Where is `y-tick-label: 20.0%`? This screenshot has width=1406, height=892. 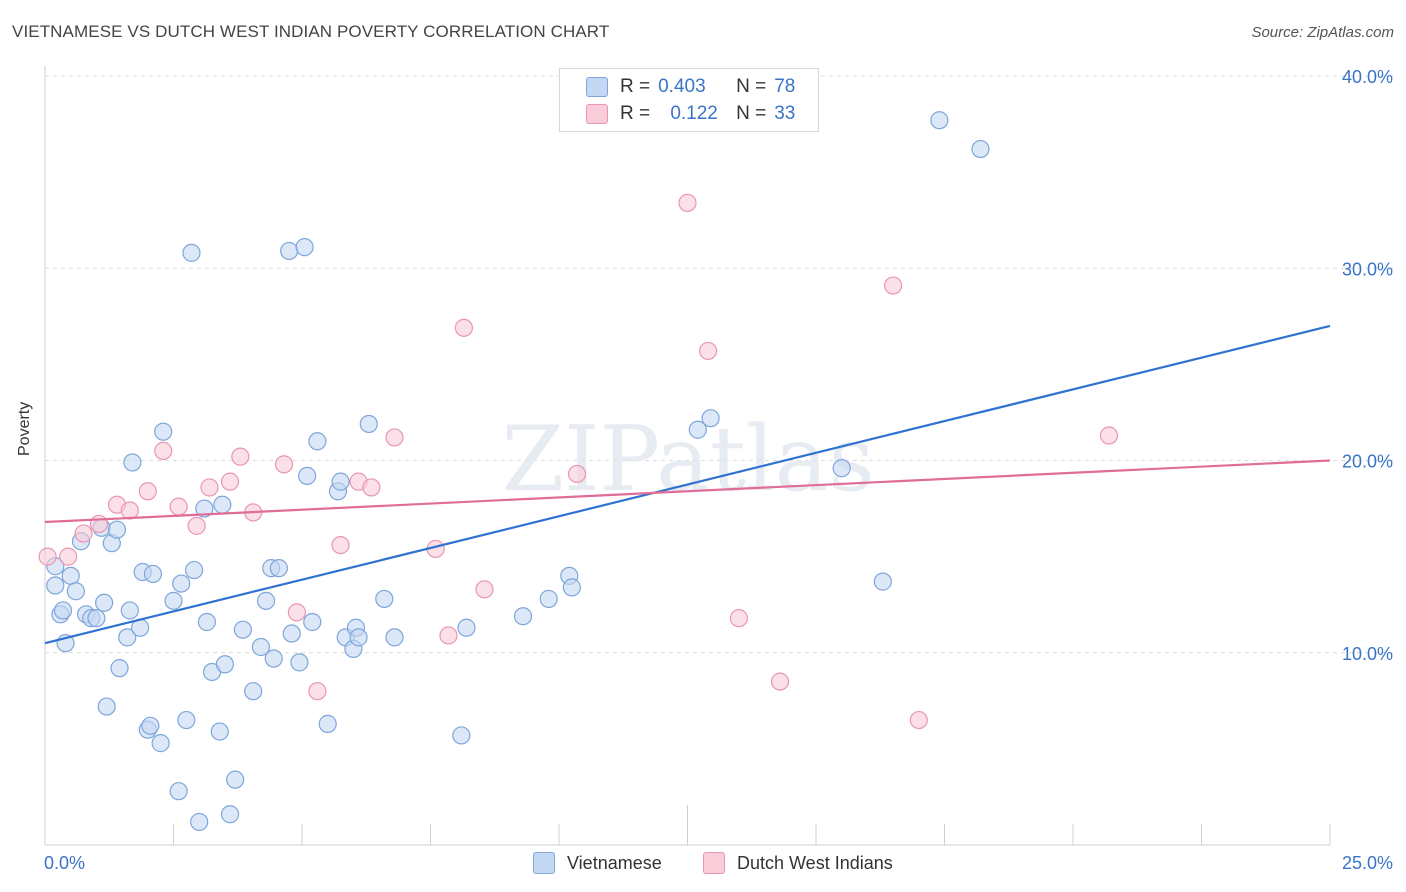
y-tick-label: 20.0% is located at coordinates (1367, 462).